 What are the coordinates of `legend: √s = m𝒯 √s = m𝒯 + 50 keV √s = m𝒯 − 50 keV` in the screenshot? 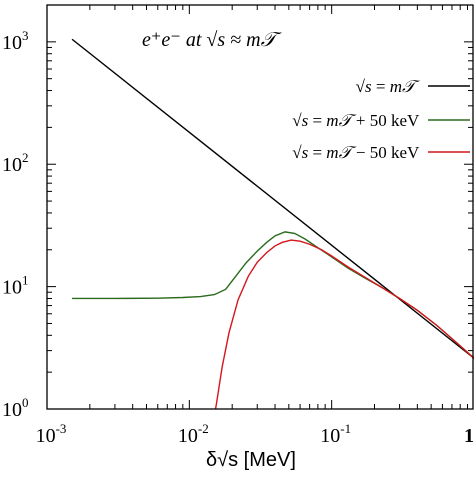 It's located at (381, 119).